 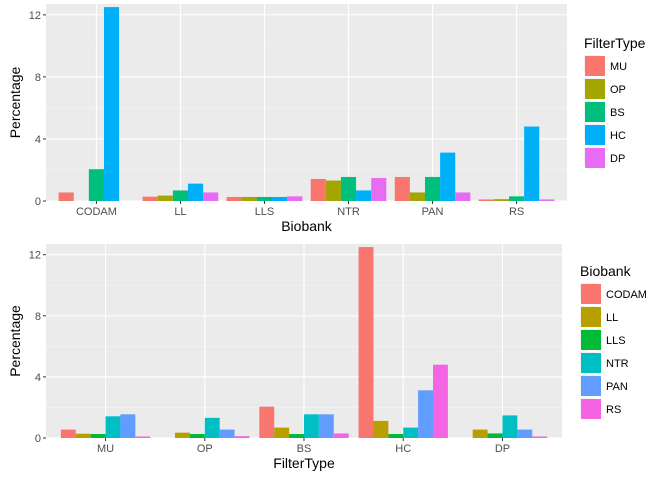 What do you see at coordinates (68, 433) in the screenshot?
I see `bar-codam-mu` at bounding box center [68, 433].